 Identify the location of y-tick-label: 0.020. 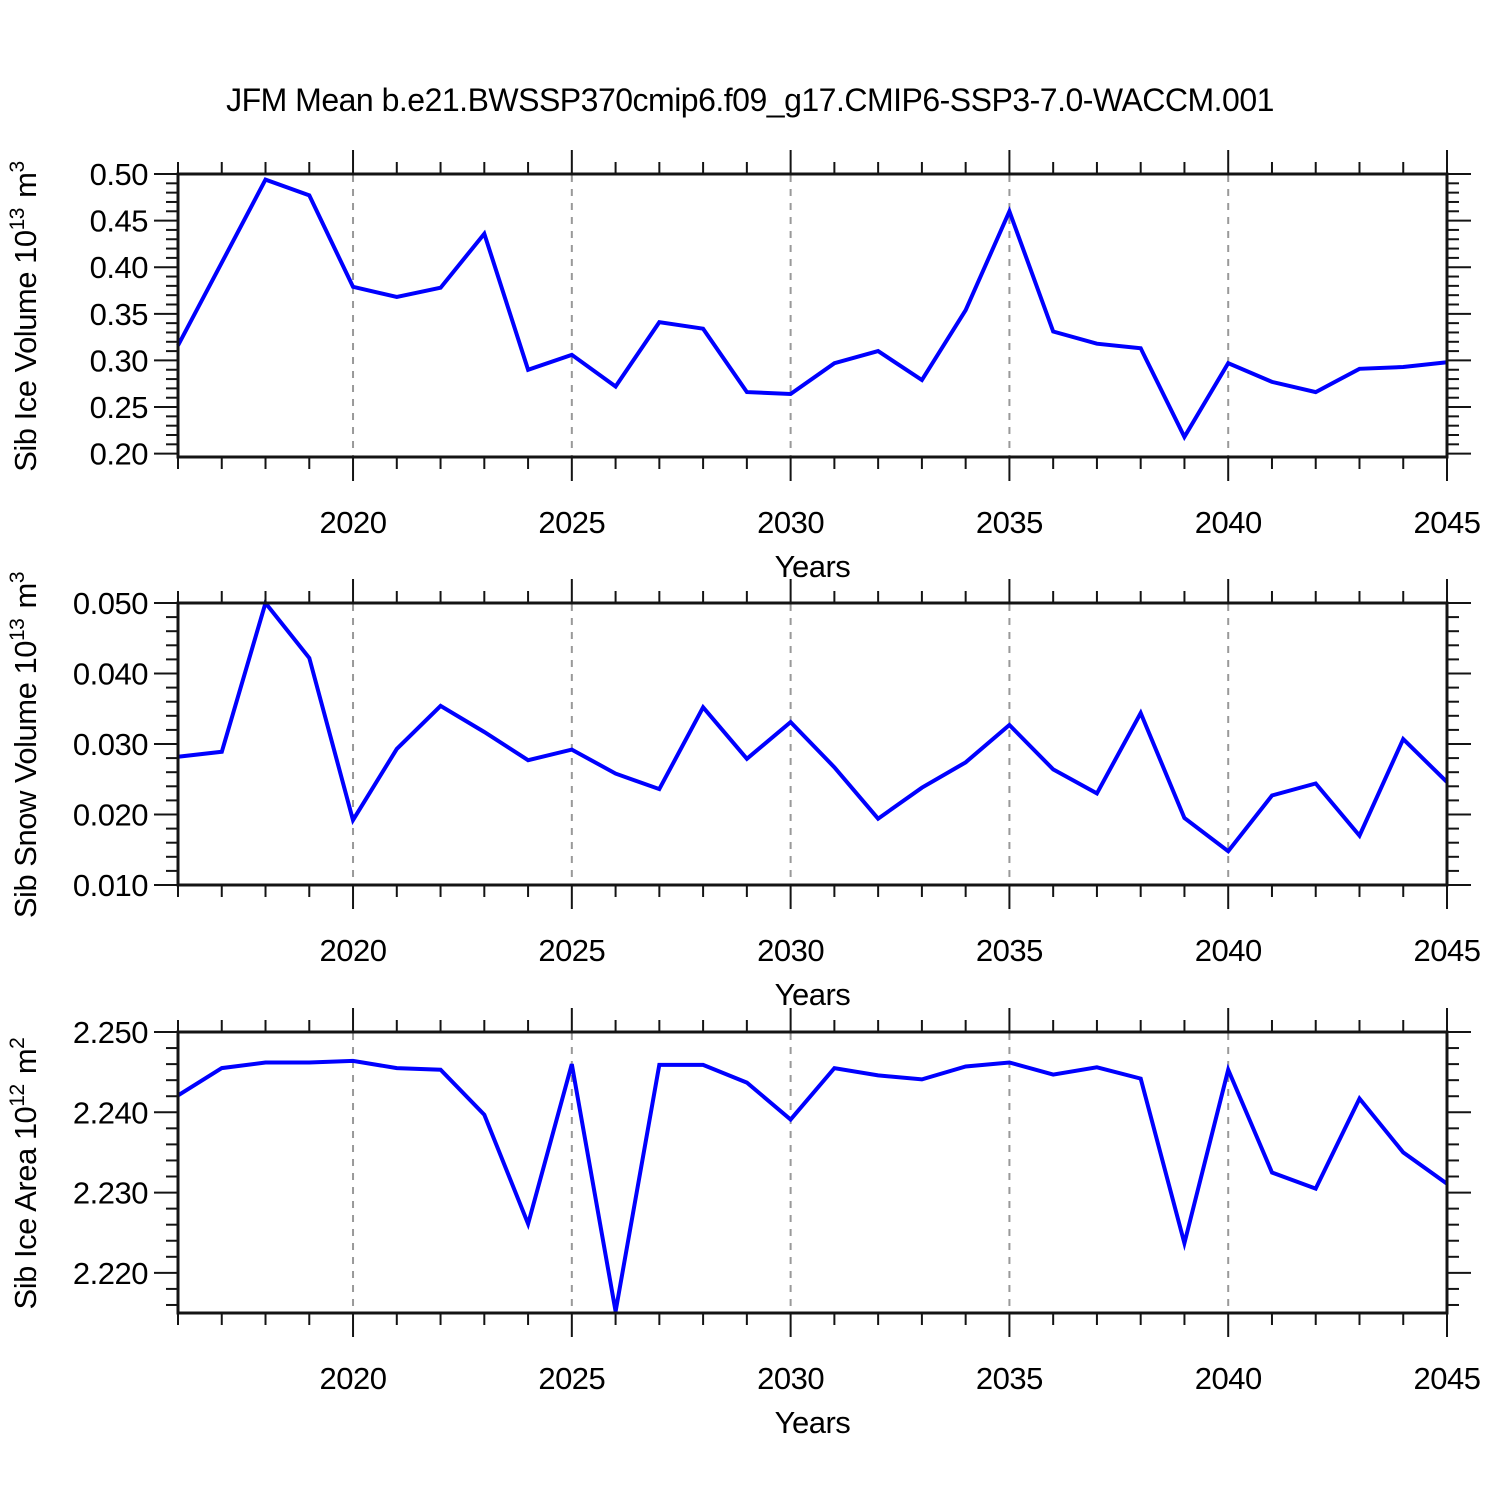
(110, 815).